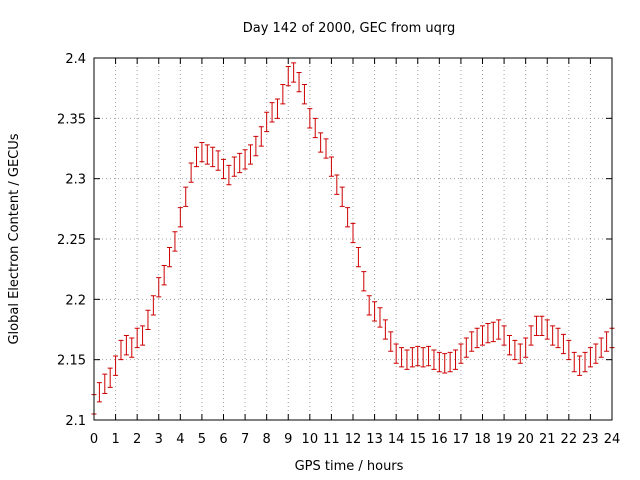 The width and height of the screenshot is (640, 480). I want to click on x-tick-label: 7, so click(245, 439).